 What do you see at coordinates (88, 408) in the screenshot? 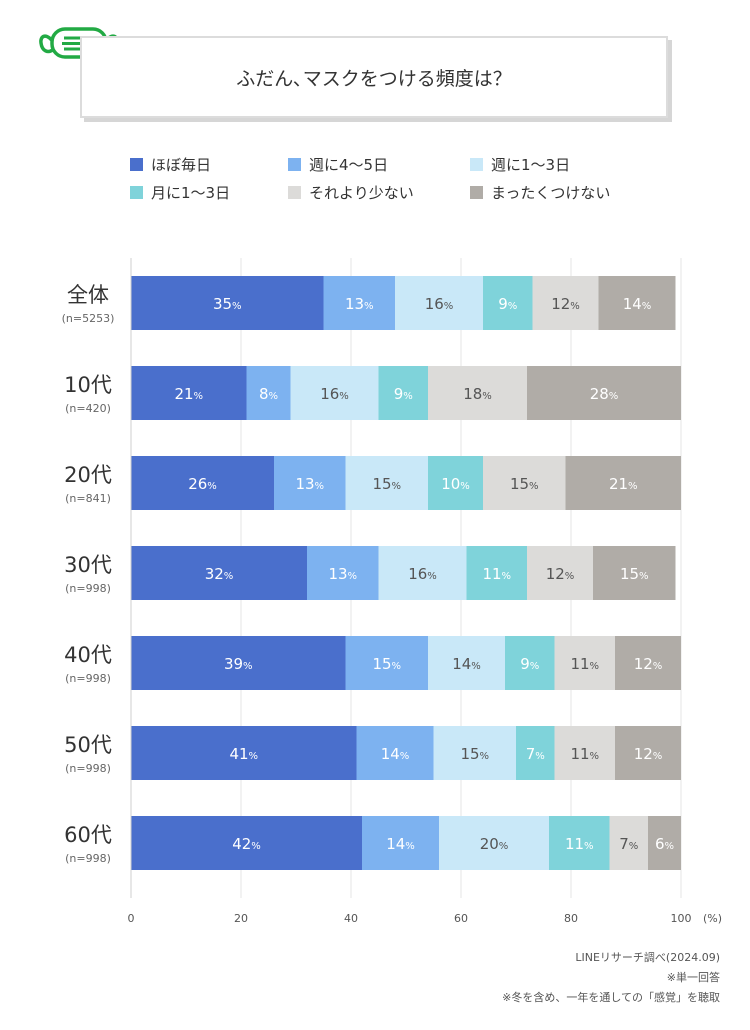
I see `sample-size-label: (n=420)` at bounding box center [88, 408].